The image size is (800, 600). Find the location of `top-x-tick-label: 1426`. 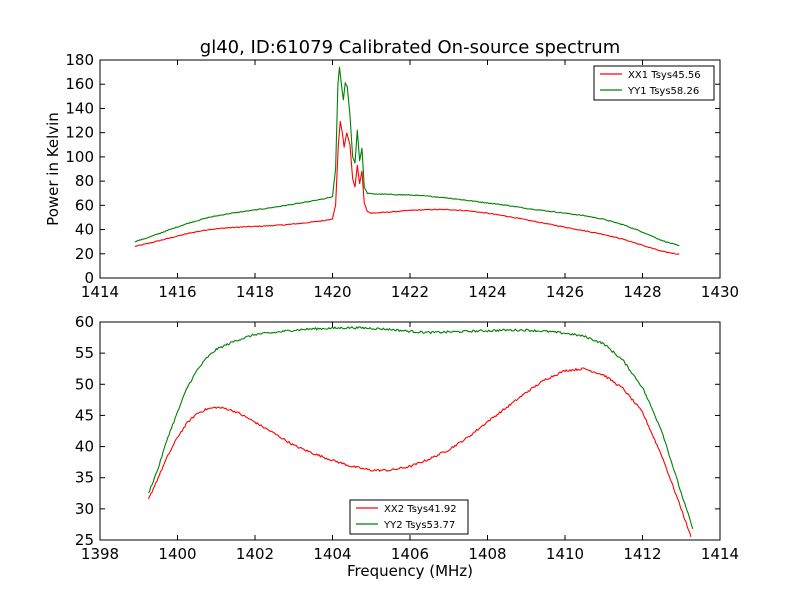

top-x-tick-label: 1426 is located at coordinates (565, 292).